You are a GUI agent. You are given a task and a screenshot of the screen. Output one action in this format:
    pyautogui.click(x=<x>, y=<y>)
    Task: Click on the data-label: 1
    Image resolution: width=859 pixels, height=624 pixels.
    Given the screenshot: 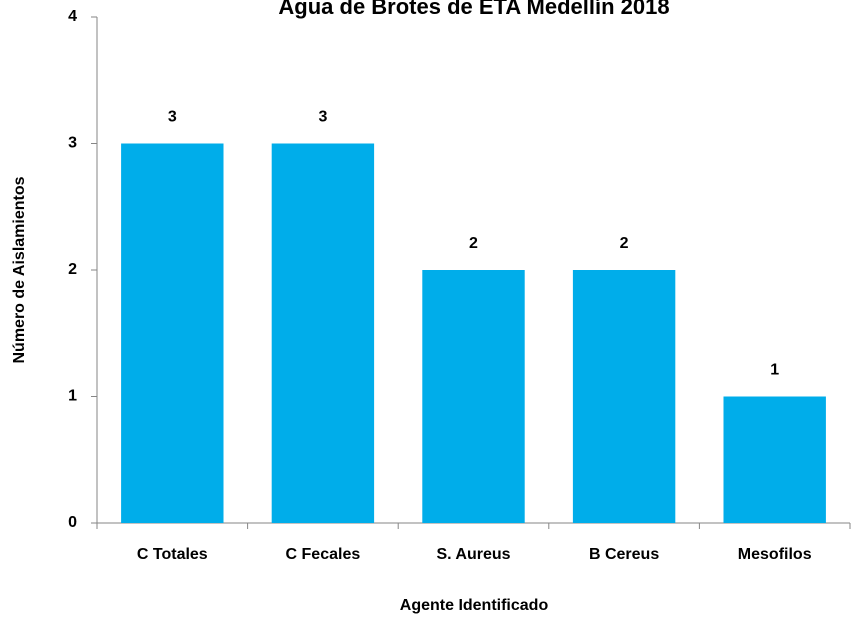 What is the action you would take?
    pyautogui.click(x=774, y=370)
    